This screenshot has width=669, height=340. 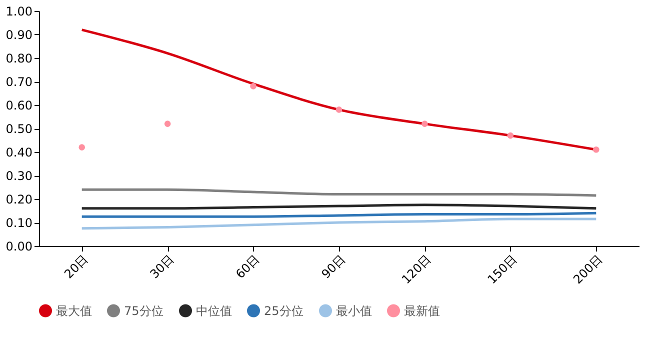 What do you see at coordinates (76, 267) in the screenshot?
I see `x-tick-label: 20日` at bounding box center [76, 267].